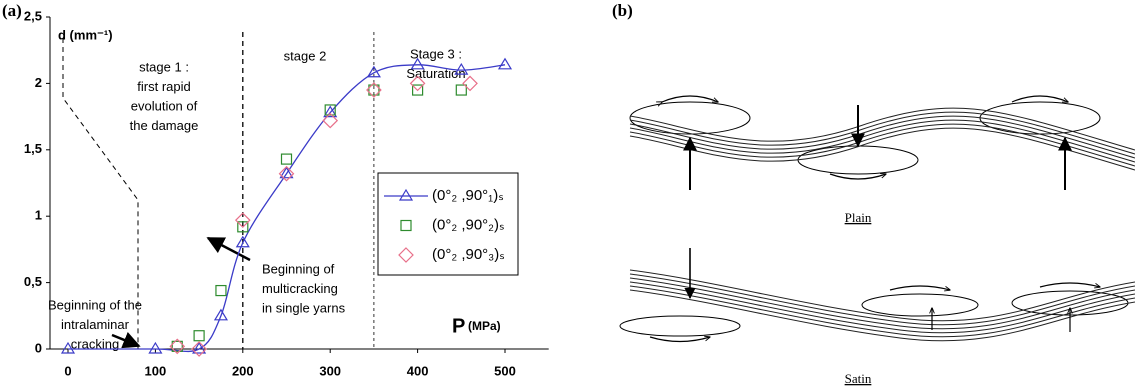 The width and height of the screenshot is (1135, 389). I want to click on annotation: stage 1 :, so click(164, 66).